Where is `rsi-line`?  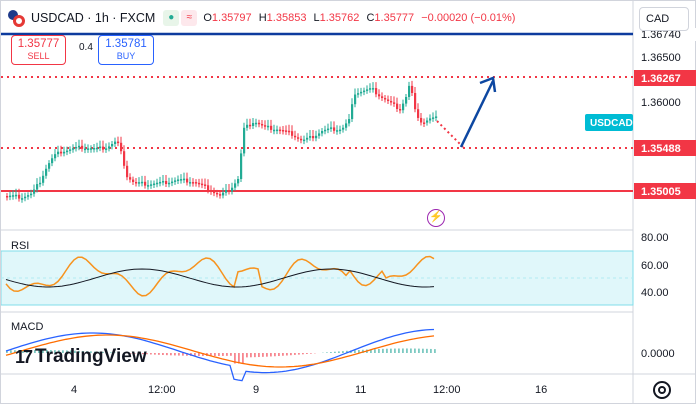 rsi-line is located at coordinates (220, 276).